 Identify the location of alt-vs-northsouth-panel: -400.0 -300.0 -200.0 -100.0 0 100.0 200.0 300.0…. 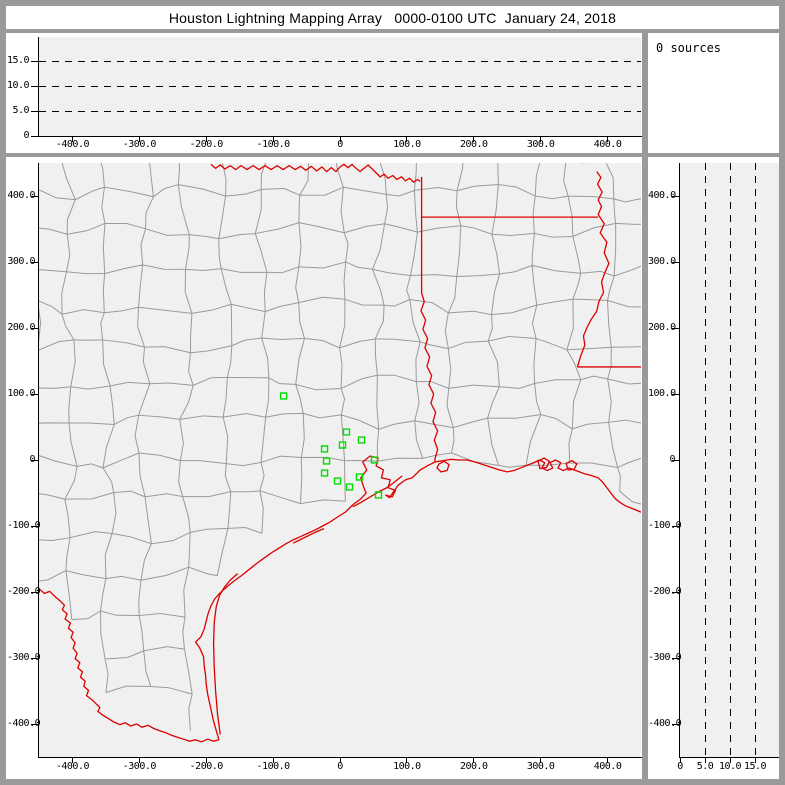
(713, 468).